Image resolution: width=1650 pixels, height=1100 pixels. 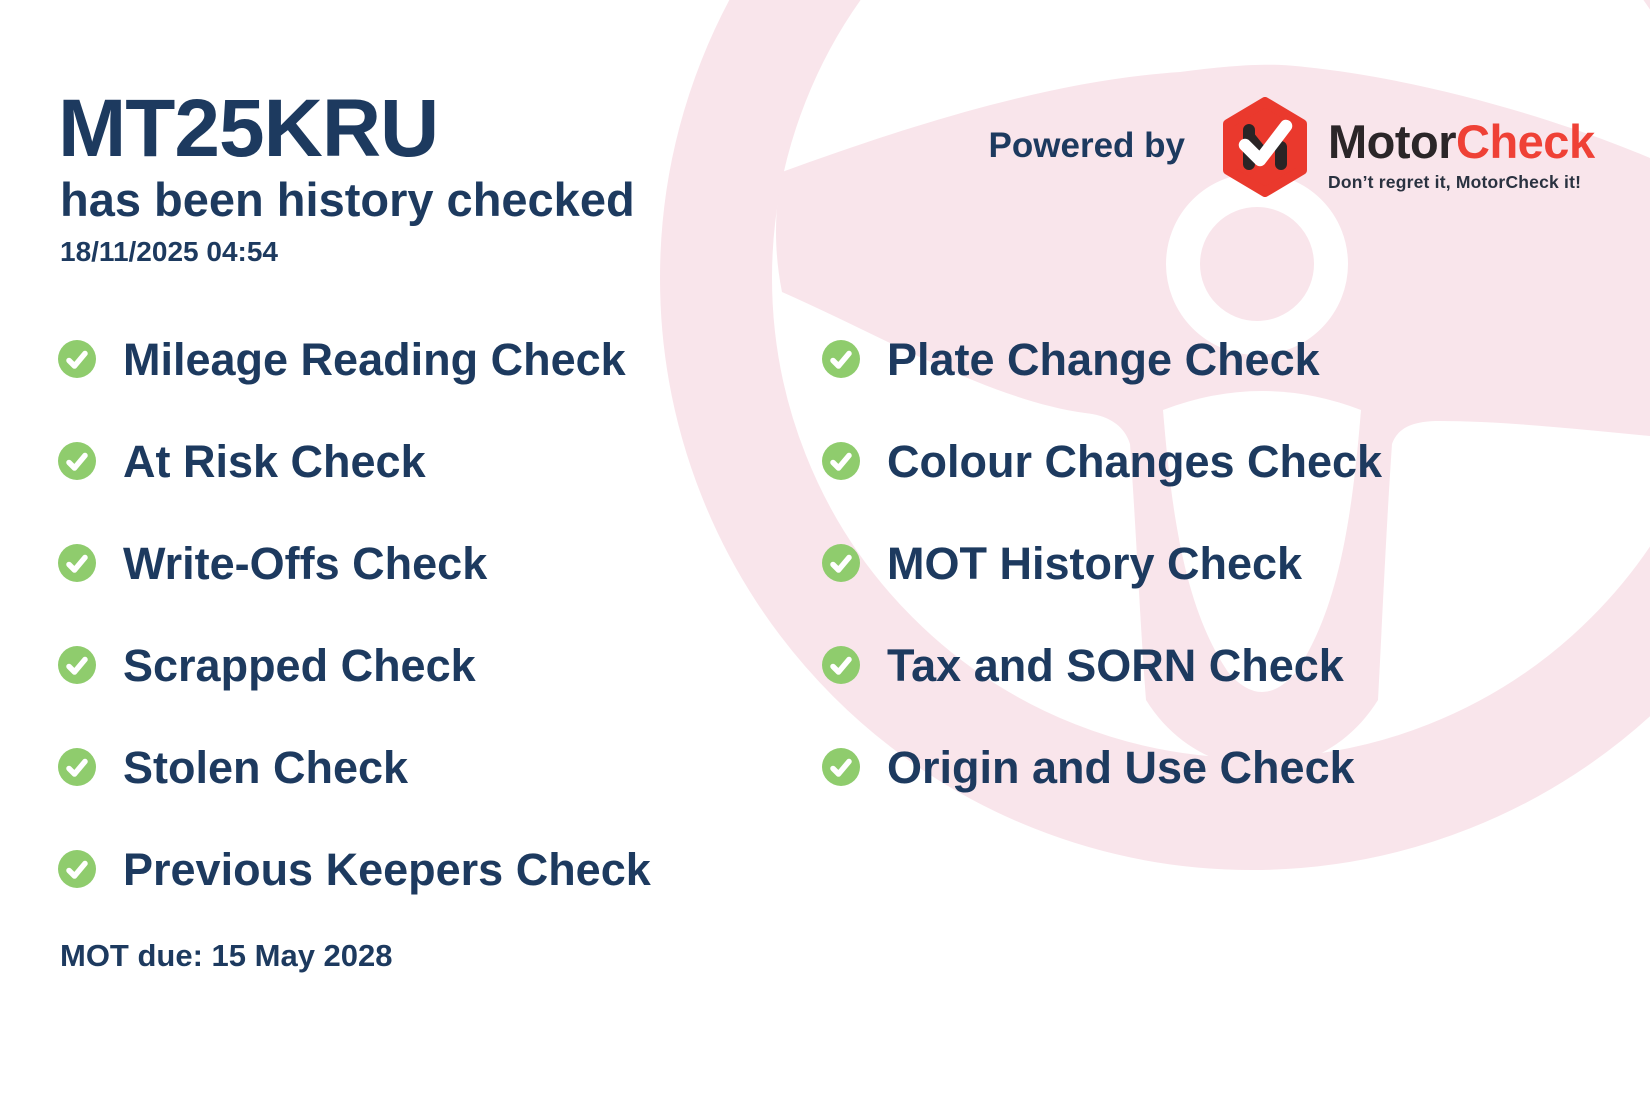 I want to click on check-list-item: Colour Changes Check, so click(x=1102, y=461).